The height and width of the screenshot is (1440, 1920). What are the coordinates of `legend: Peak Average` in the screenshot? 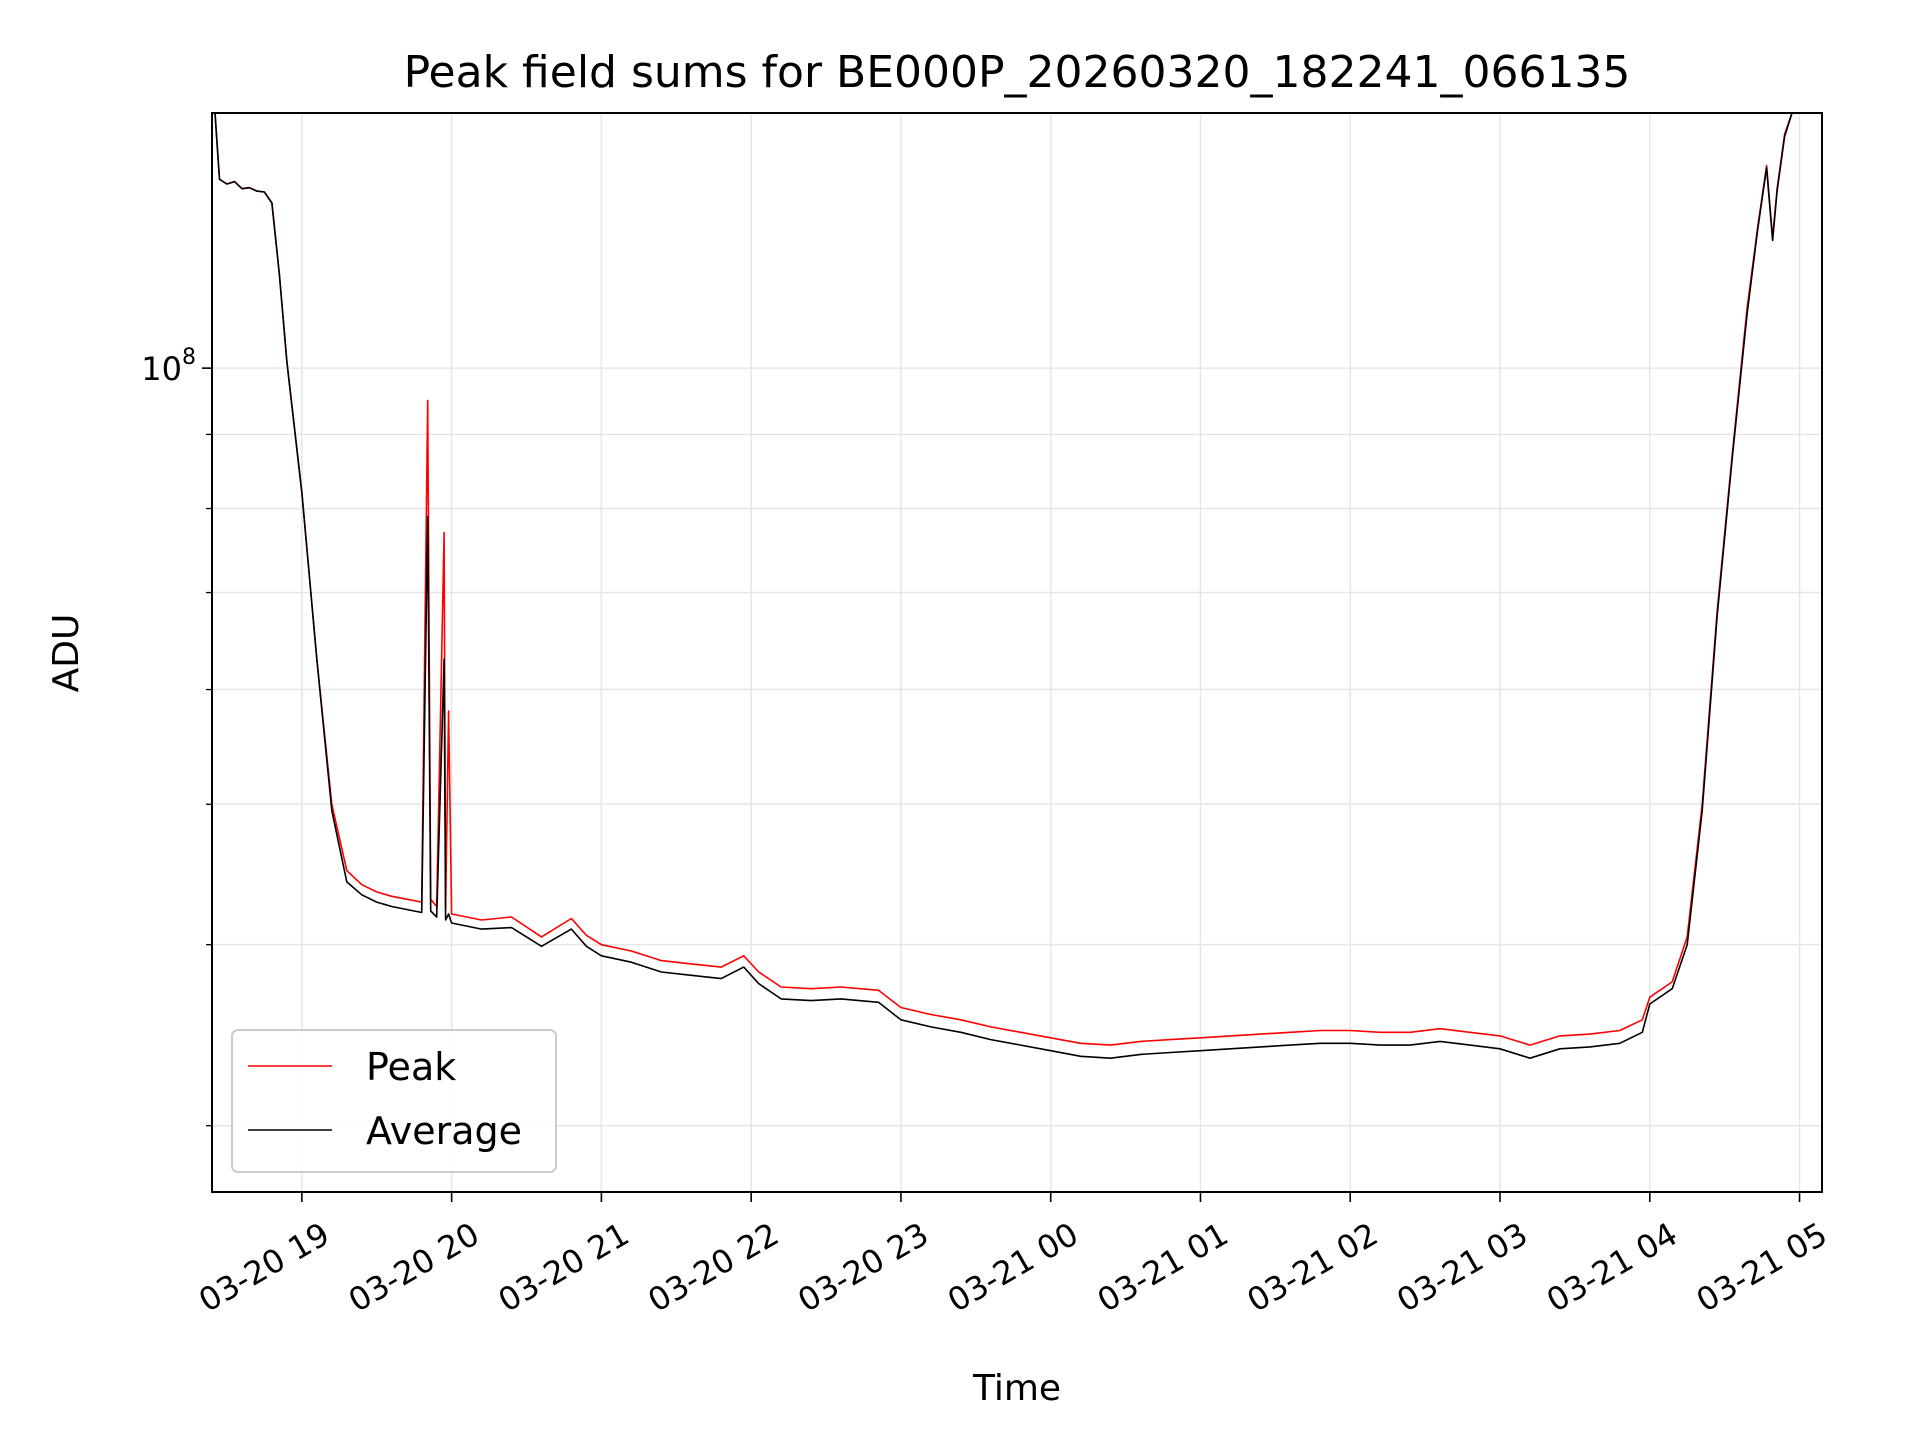 It's located at (394, 1101).